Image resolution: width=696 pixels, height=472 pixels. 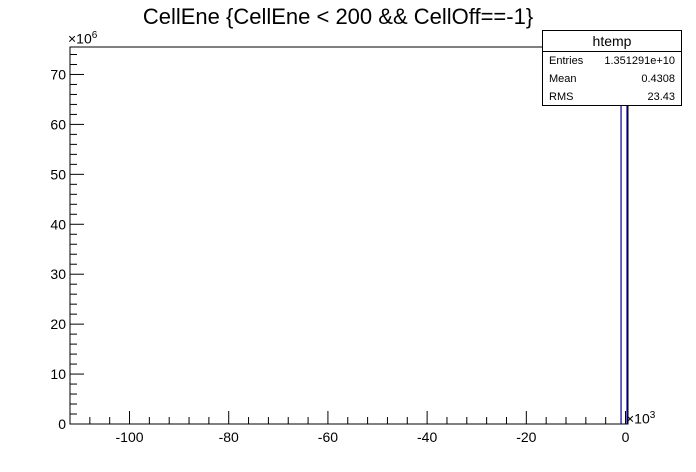 What do you see at coordinates (62, 424) in the screenshot?
I see `y-tick-label: 0` at bounding box center [62, 424].